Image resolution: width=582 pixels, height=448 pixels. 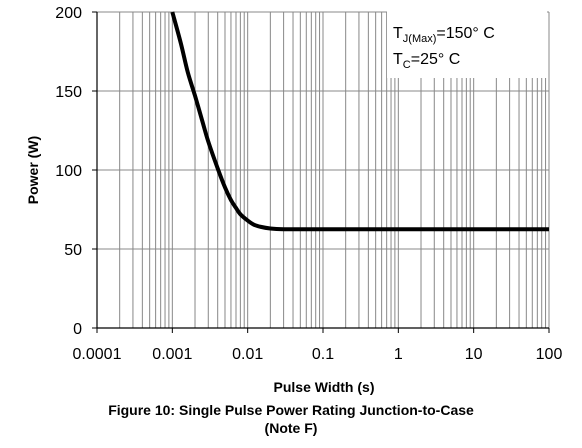 I want to click on annotation-2-sub: C, so click(x=407, y=65).